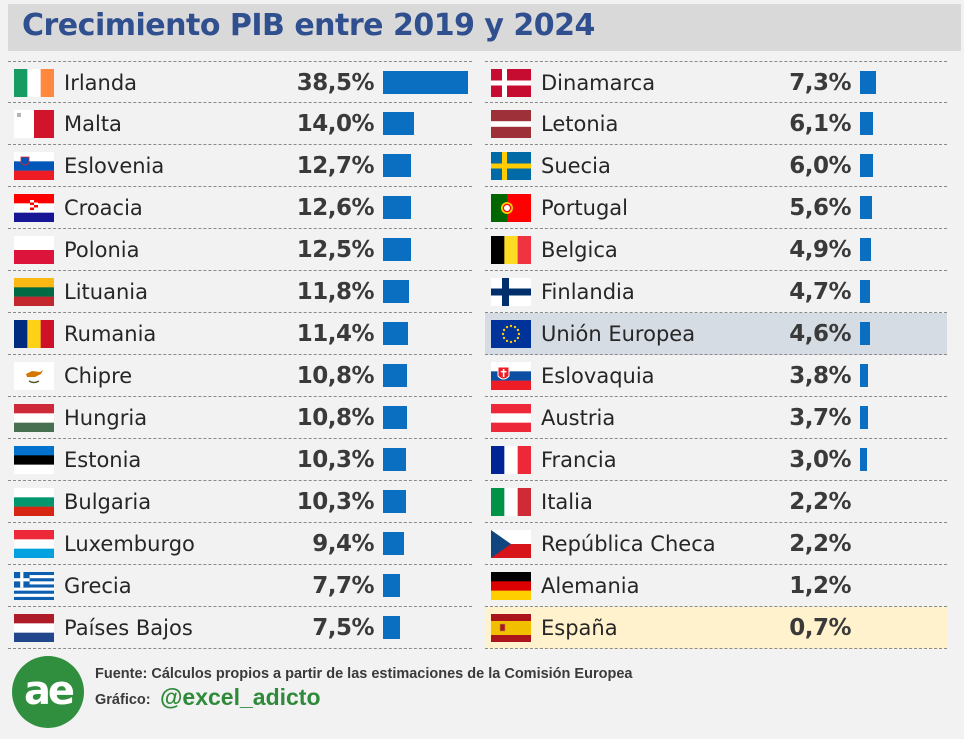 Image resolution: width=964 pixels, height=739 pixels. Describe the element at coordinates (511, 376) in the screenshot. I see `slovakia-flag-icon` at that location.